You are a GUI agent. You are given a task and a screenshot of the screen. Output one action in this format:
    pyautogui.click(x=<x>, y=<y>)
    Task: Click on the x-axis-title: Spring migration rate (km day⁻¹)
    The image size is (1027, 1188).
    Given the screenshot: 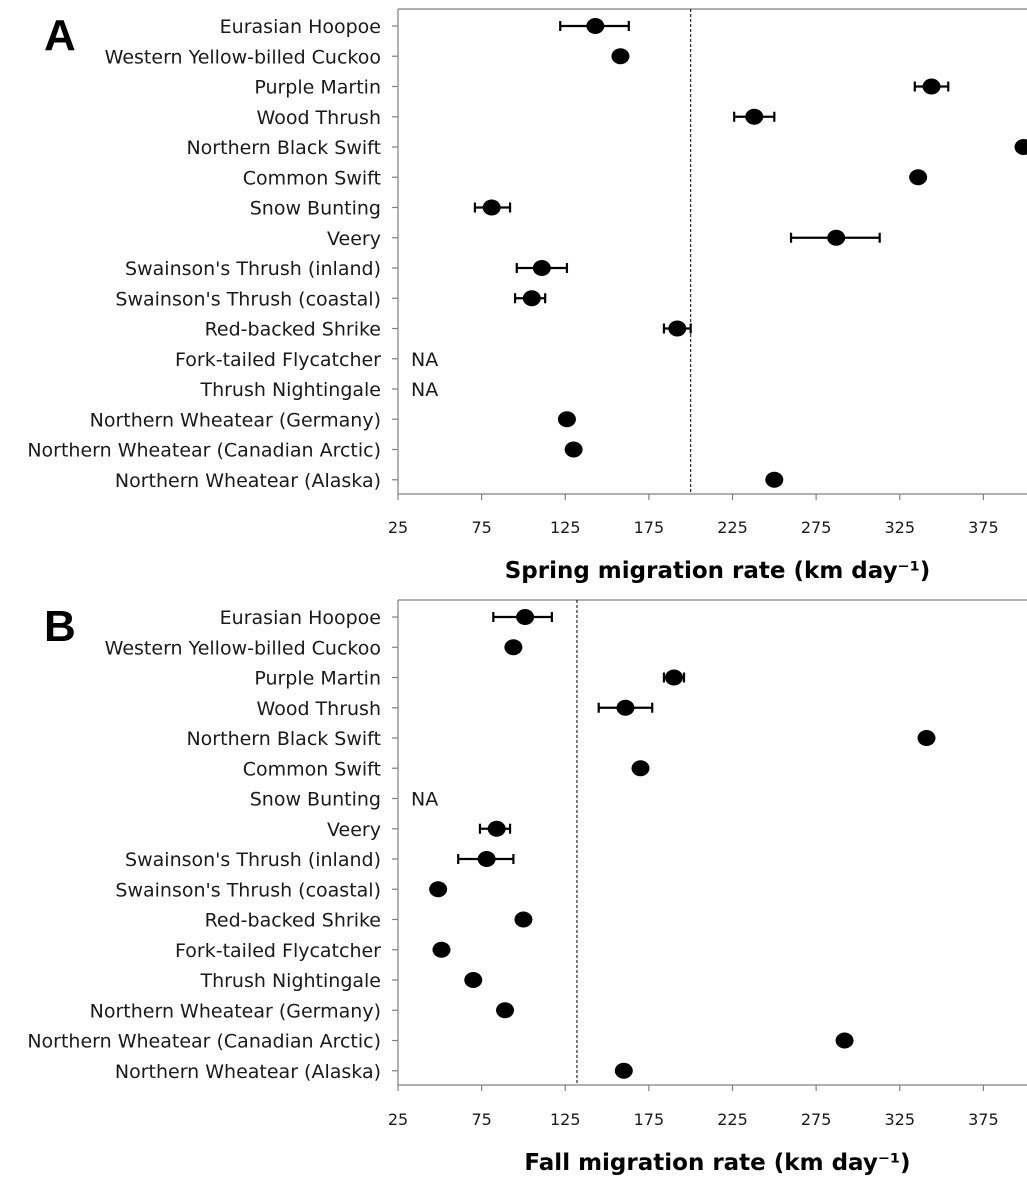 What is the action you would take?
    pyautogui.click(x=718, y=571)
    